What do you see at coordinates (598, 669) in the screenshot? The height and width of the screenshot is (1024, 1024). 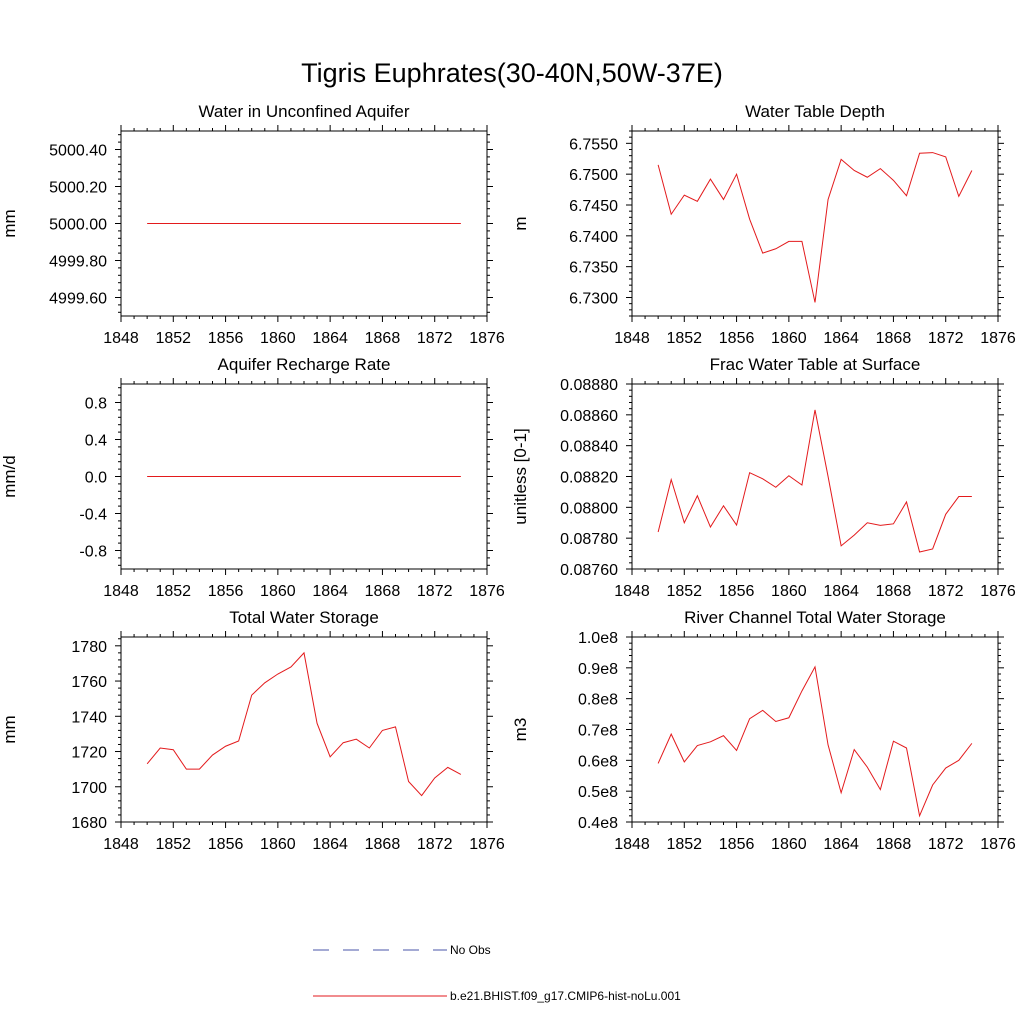 I see `y-tick-label: 0.9e8` at bounding box center [598, 669].